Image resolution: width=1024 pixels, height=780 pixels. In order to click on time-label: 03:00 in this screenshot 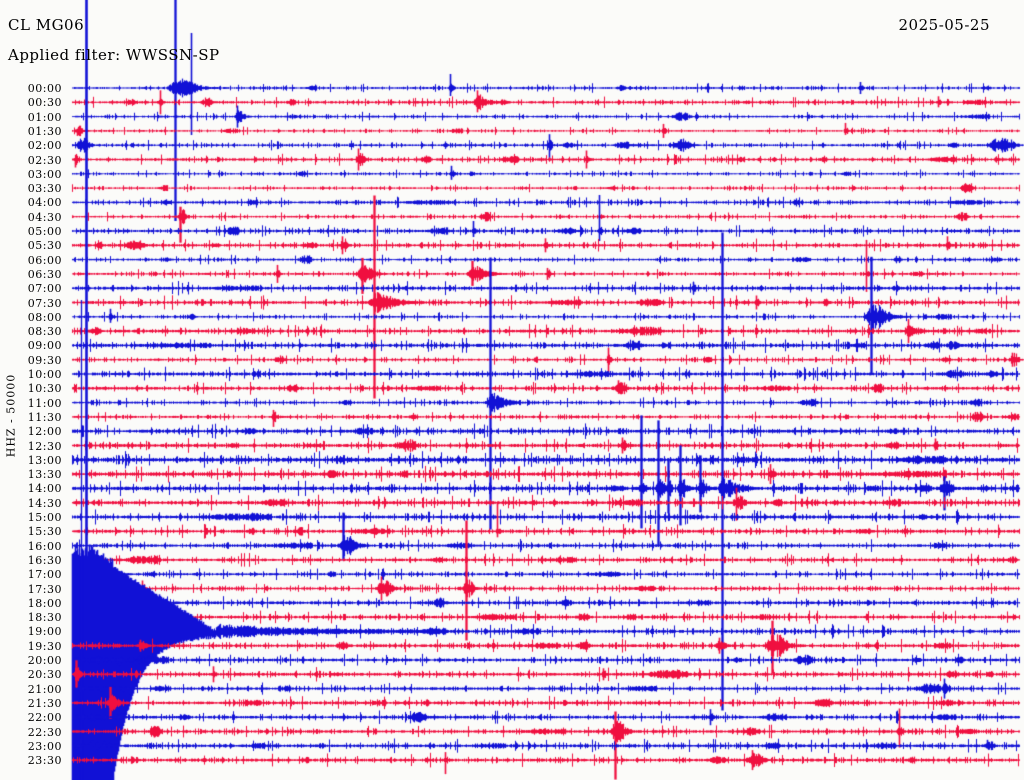, I will do `click(44, 174)`.